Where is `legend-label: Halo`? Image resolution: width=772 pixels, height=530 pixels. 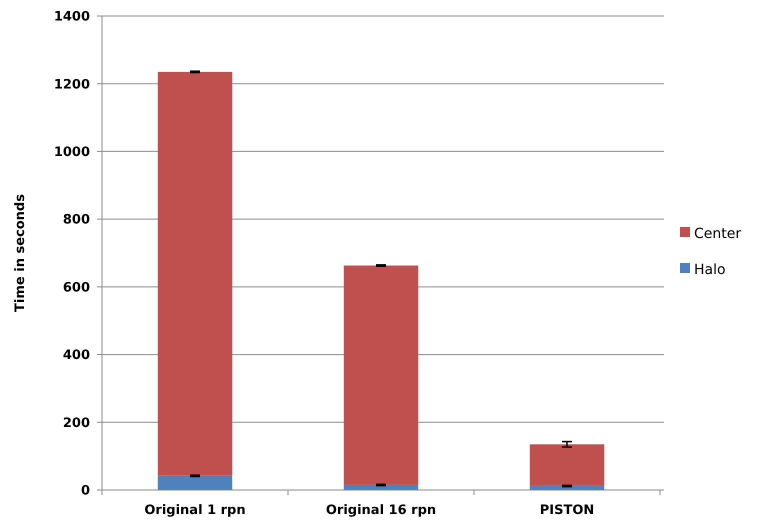 legend-label: Halo is located at coordinates (710, 270).